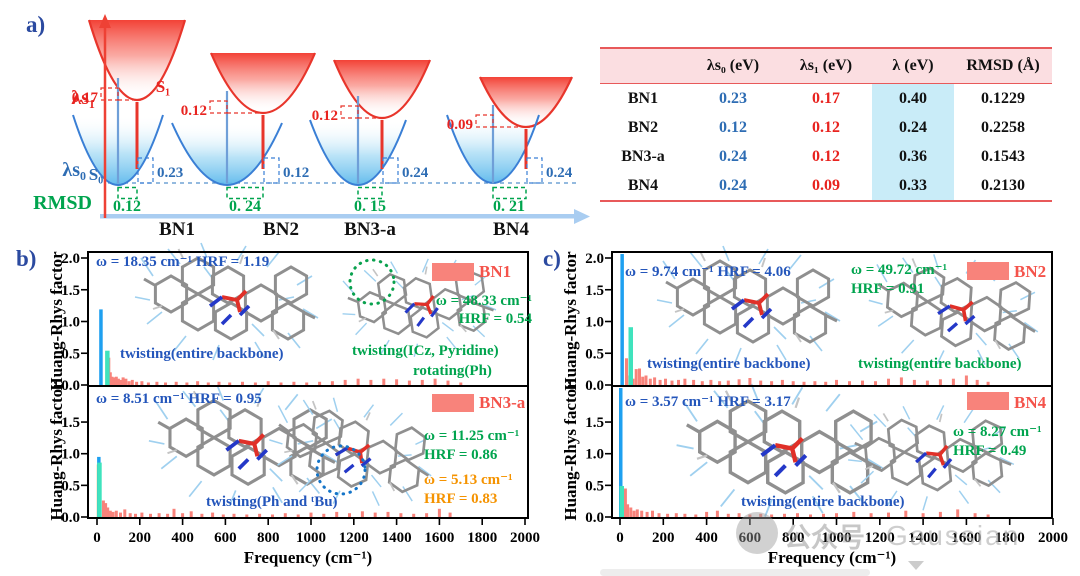  Describe the element at coordinates (582, 216) in the screenshot. I see `baseline-arrow-icon` at that location.